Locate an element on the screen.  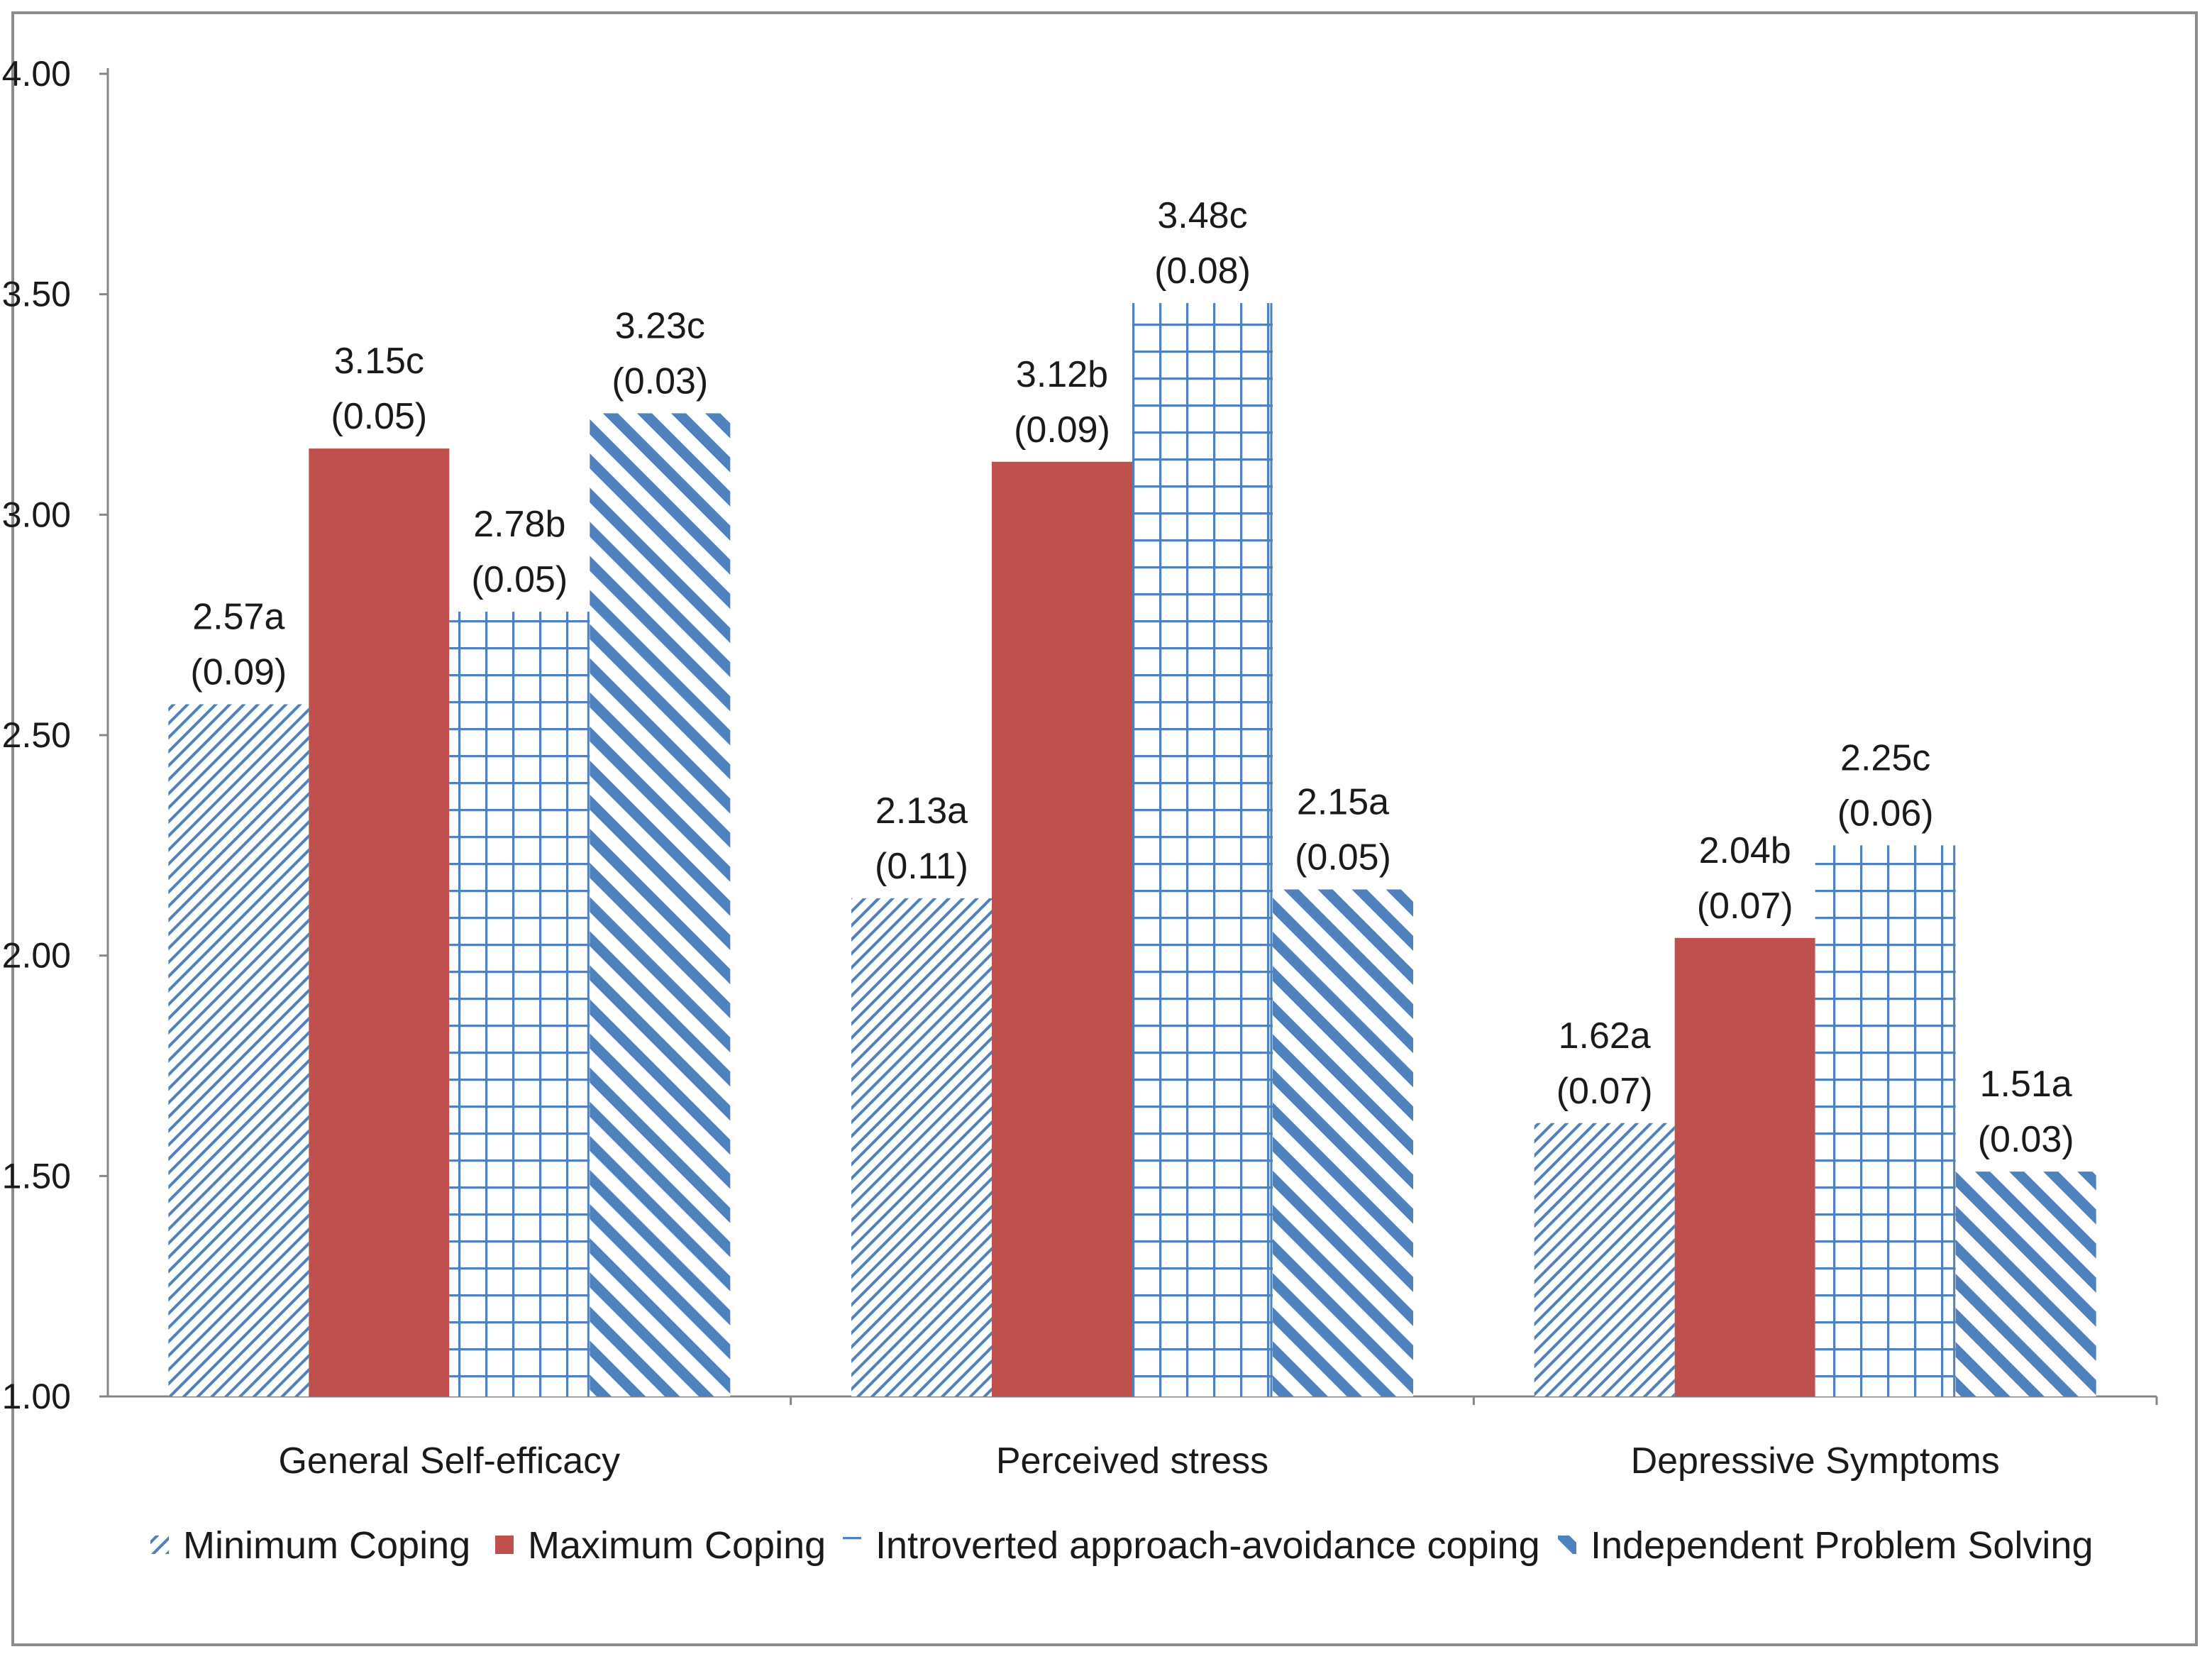
y-tick-label: 2.00 is located at coordinates (36, 956).